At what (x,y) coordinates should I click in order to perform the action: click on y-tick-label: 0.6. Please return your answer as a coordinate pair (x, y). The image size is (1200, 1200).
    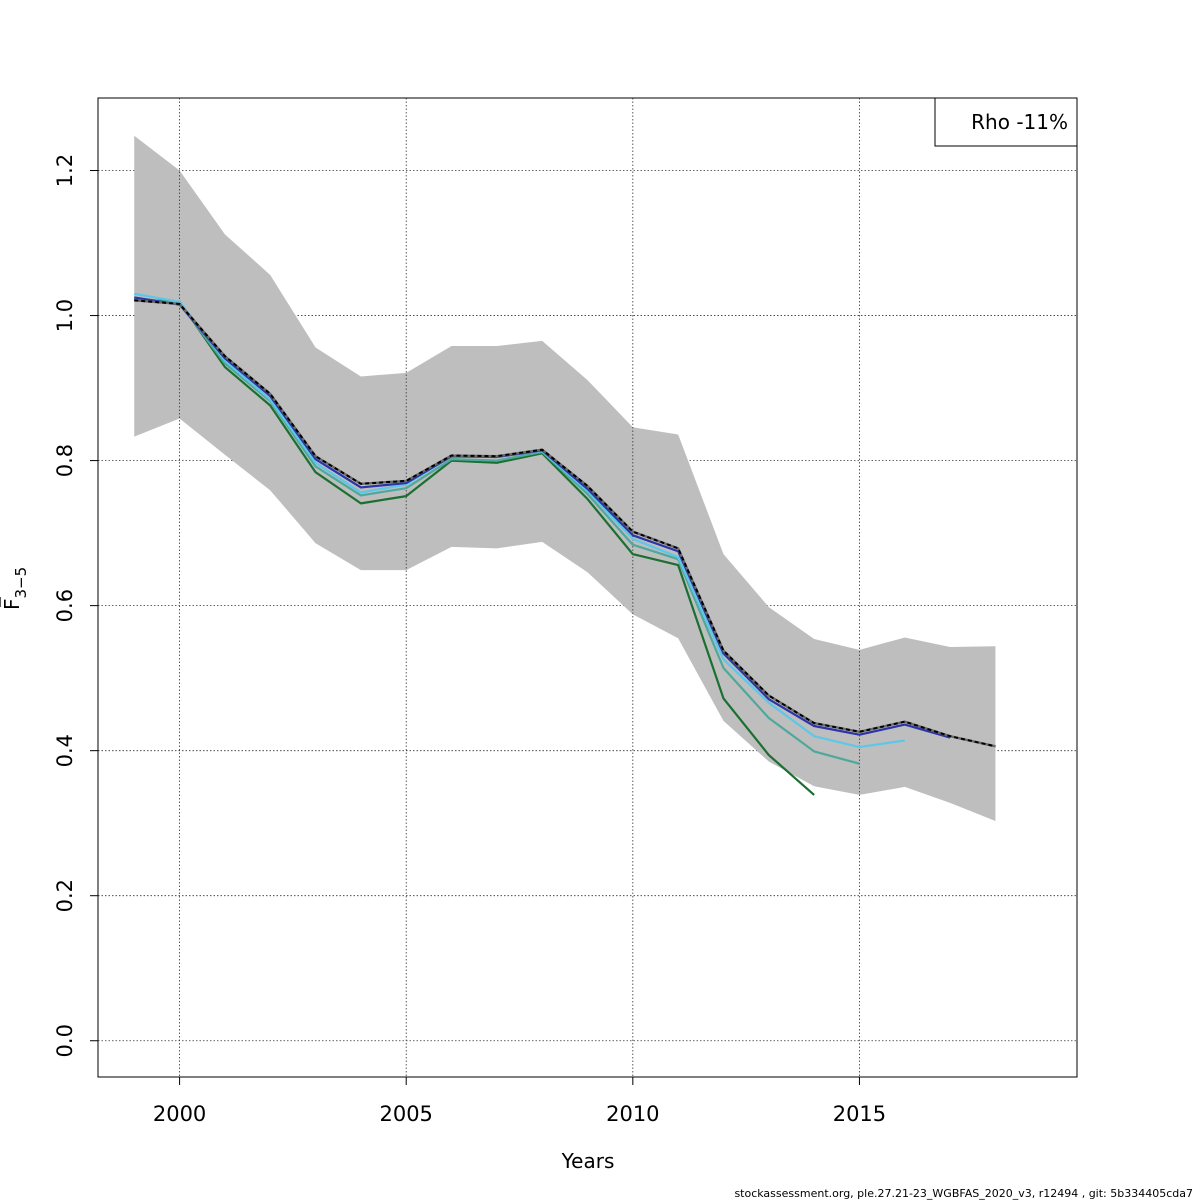
    Looking at the image, I should click on (65, 605).